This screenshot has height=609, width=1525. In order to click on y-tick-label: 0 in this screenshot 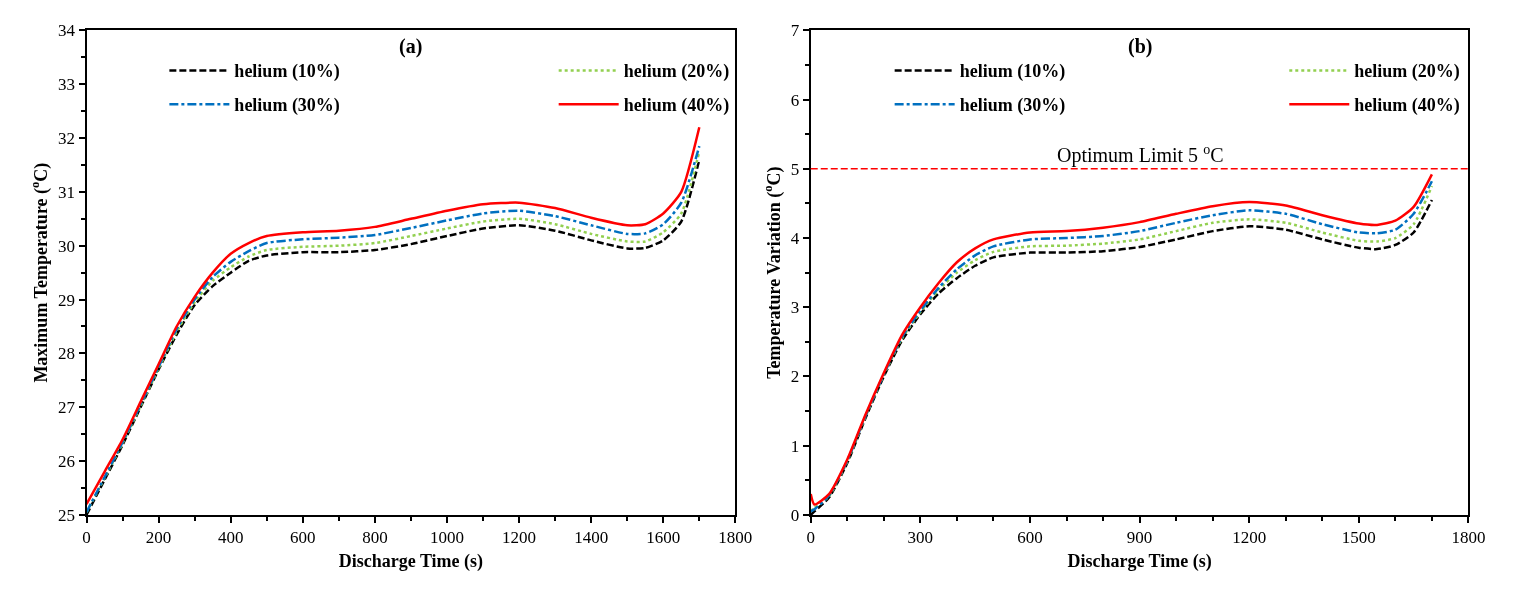, I will do `click(795, 515)`.